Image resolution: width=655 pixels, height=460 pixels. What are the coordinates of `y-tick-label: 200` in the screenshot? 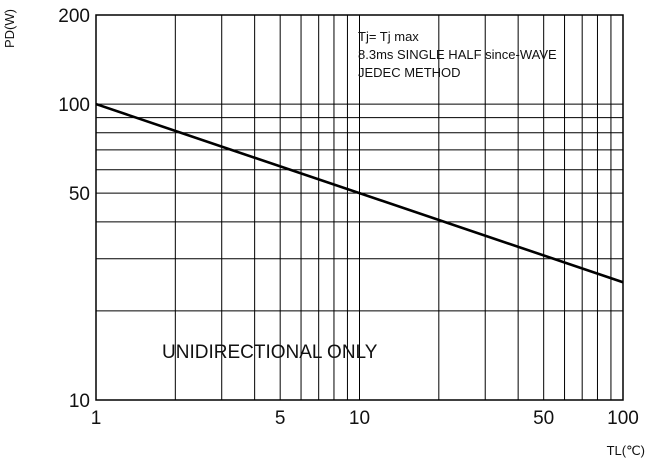 It's located at (74, 16).